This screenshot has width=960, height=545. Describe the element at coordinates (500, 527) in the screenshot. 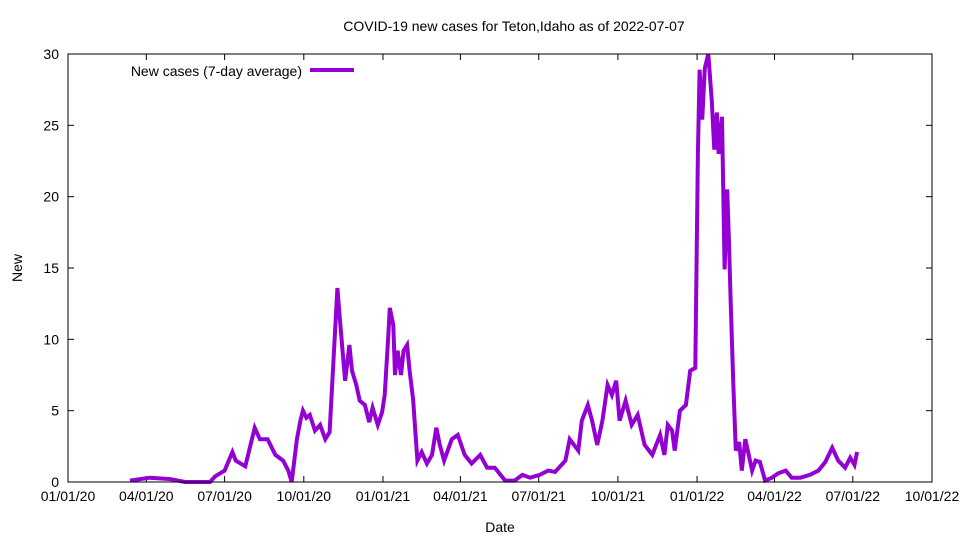

I see `x-axis-label: Date` at that location.